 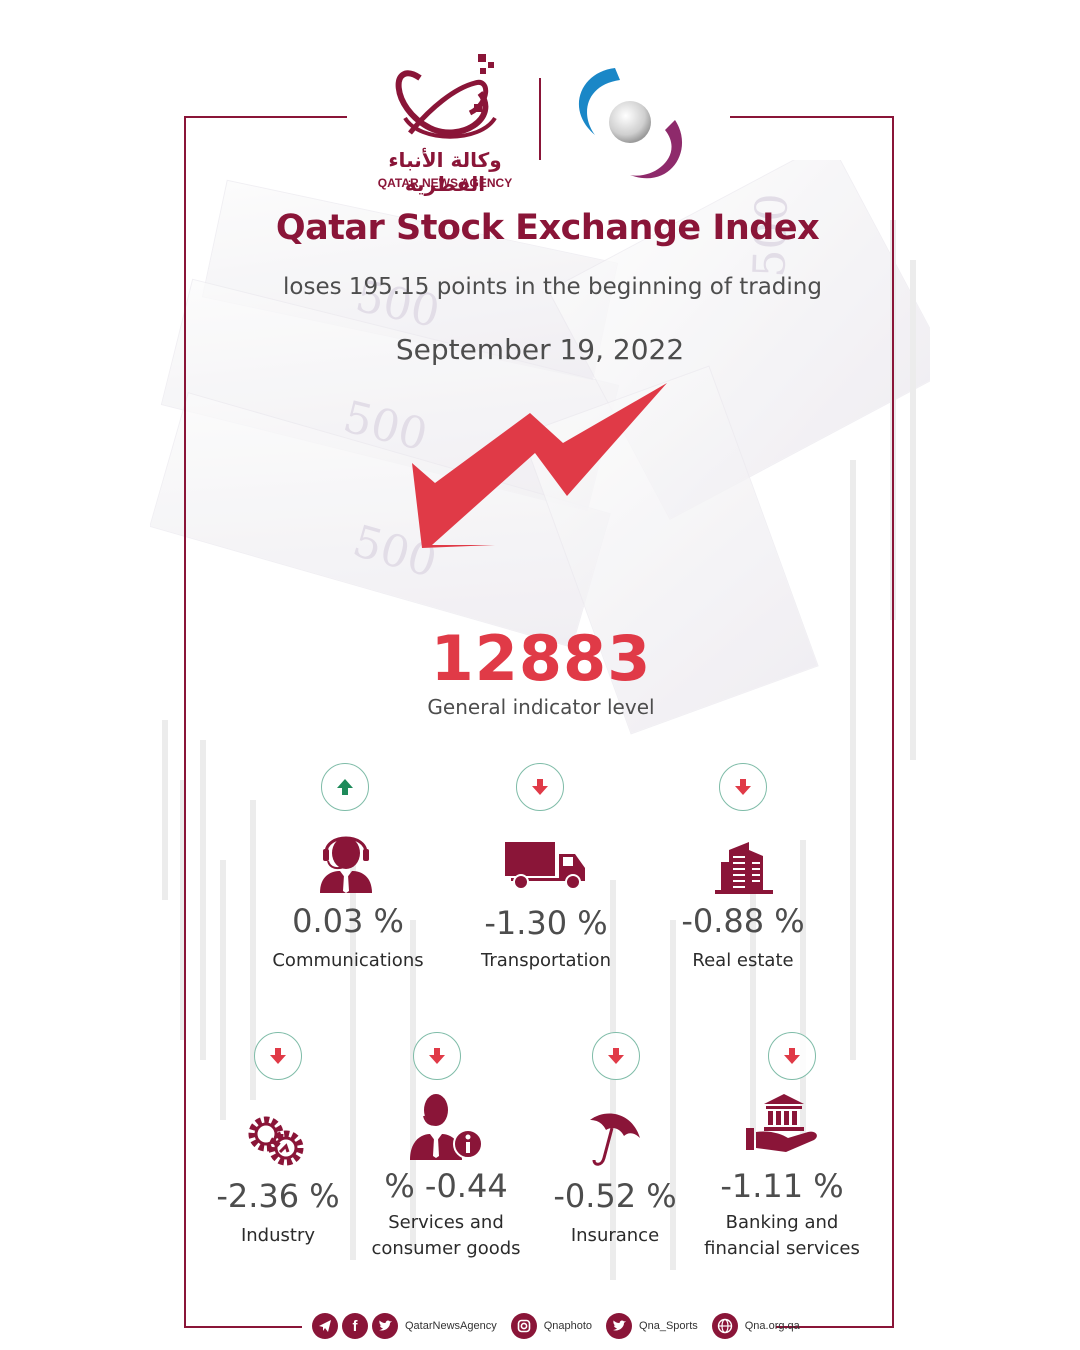 I want to click on arrow-up-icon, so click(x=345, y=787).